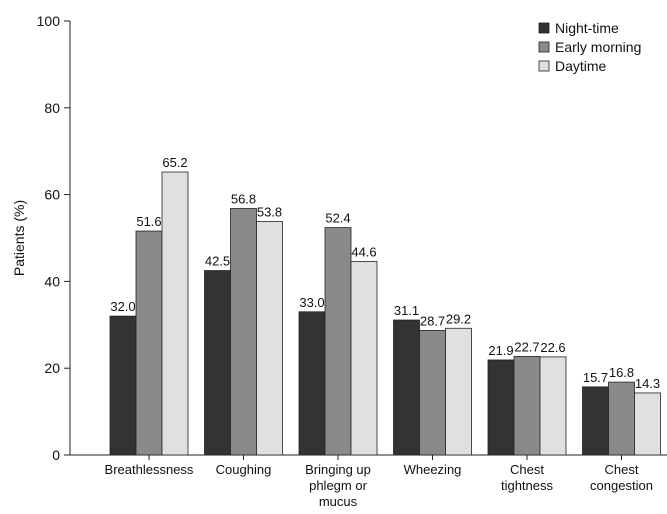 The image size is (667, 514). I want to click on x-category-label: mucus, so click(338, 501).